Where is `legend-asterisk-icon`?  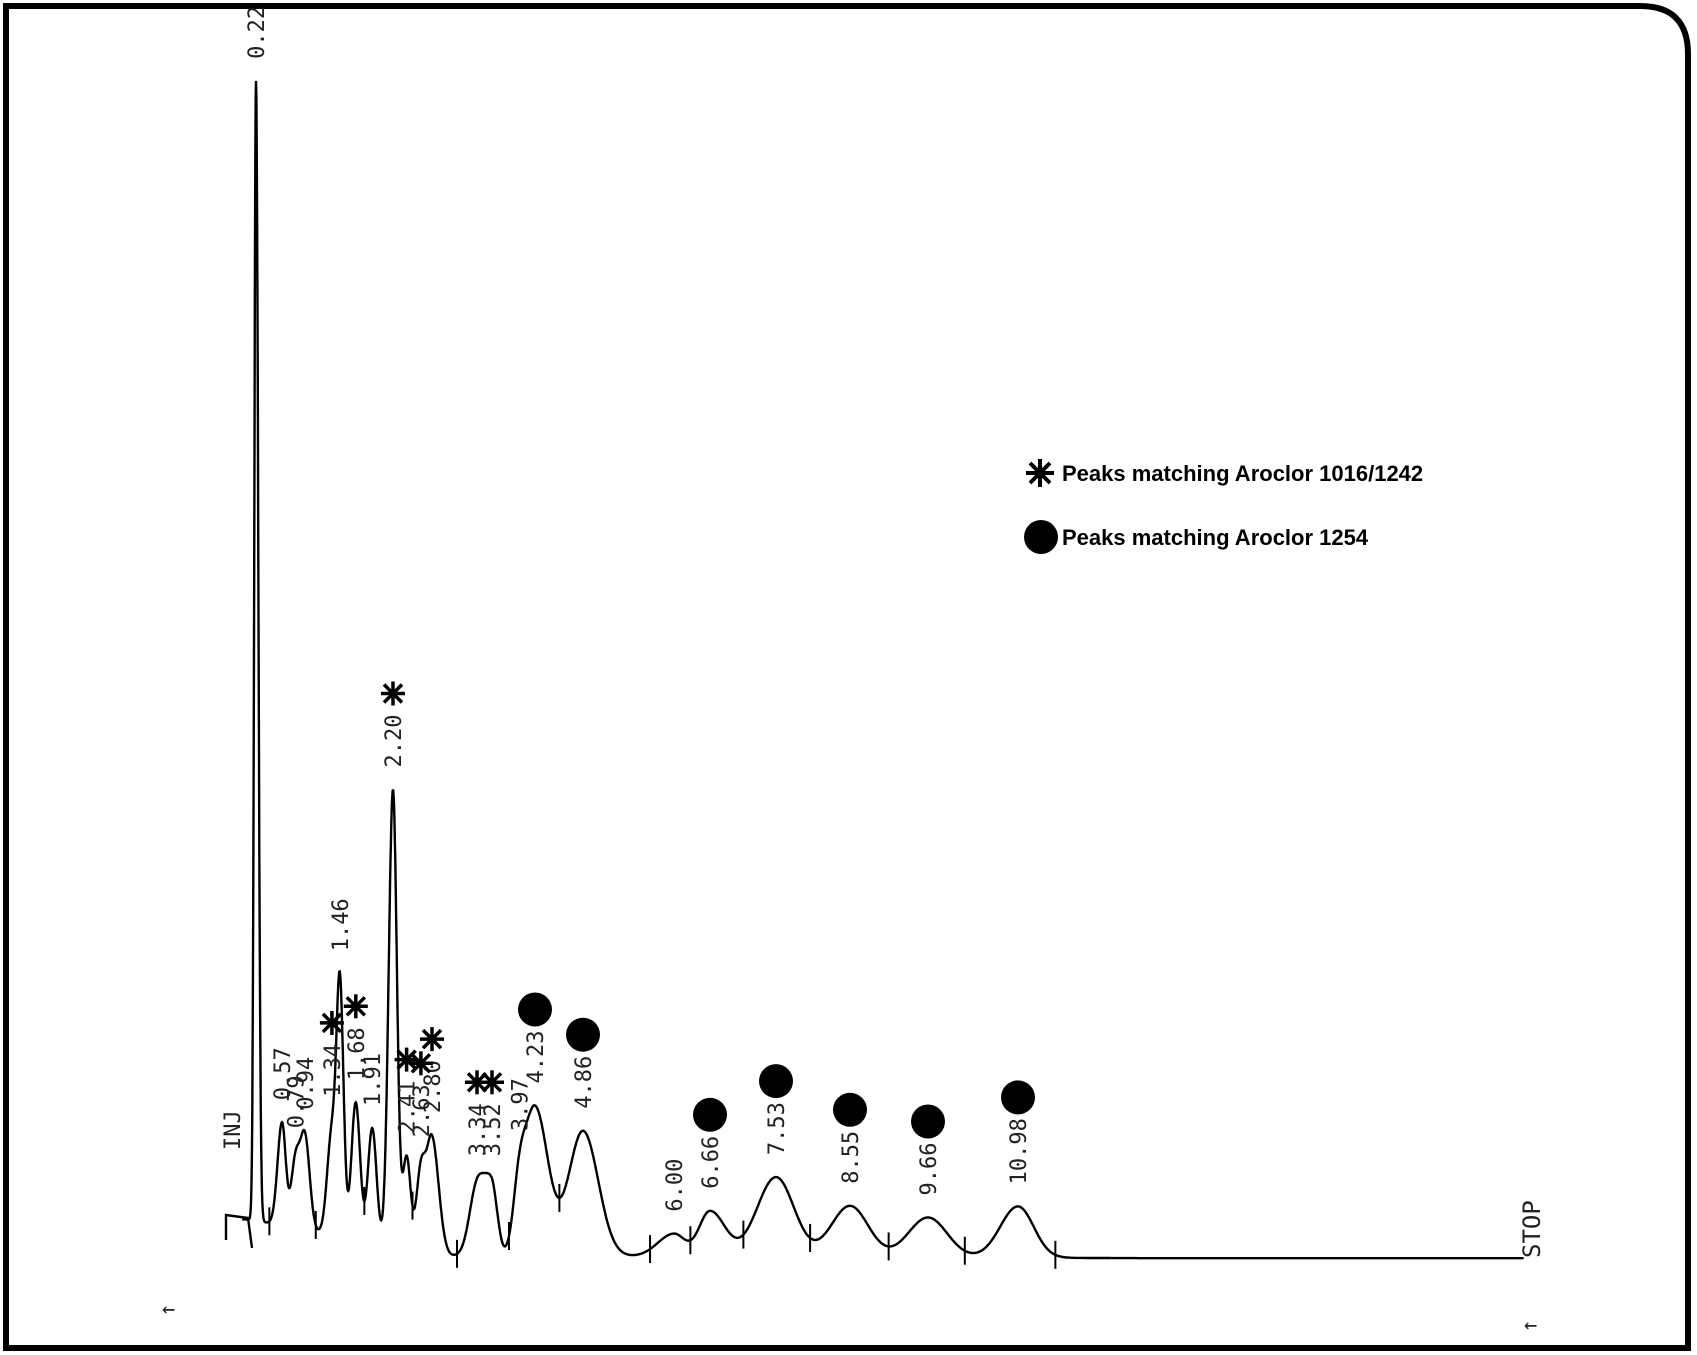
legend-asterisk-icon is located at coordinates (1040, 473).